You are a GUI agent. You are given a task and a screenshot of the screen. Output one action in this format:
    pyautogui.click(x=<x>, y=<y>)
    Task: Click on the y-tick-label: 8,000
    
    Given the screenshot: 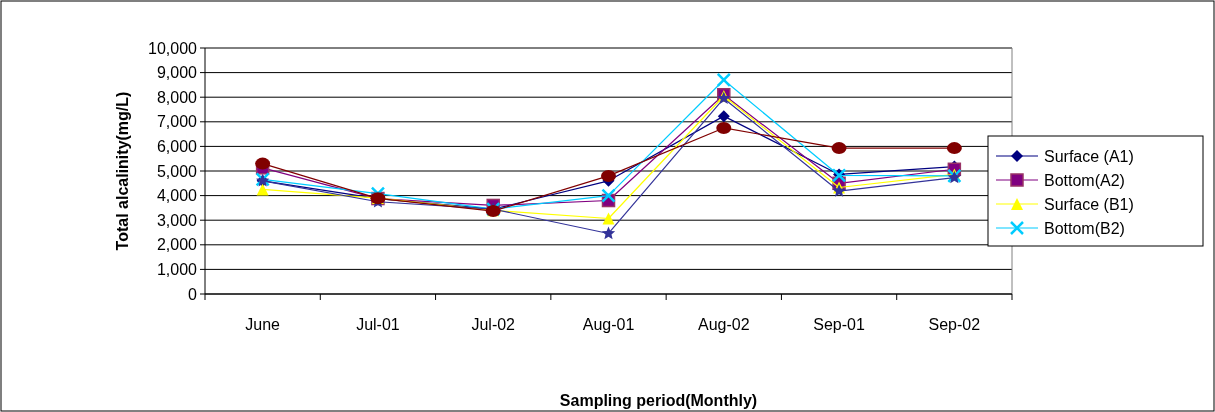 What is the action you would take?
    pyautogui.click(x=177, y=97)
    